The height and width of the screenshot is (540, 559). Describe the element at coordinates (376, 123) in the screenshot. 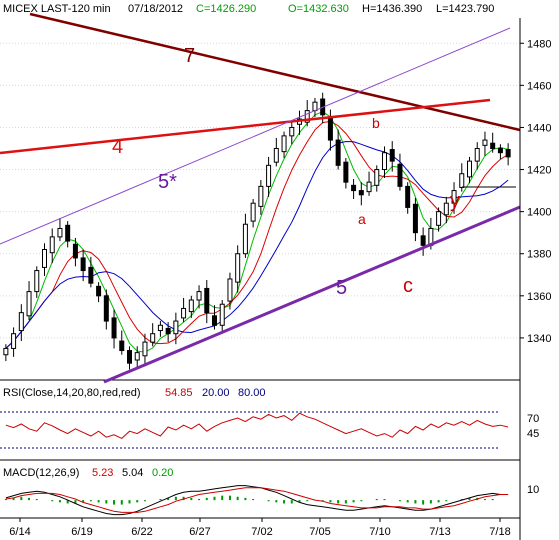

I see `label-wave-b: b` at that location.